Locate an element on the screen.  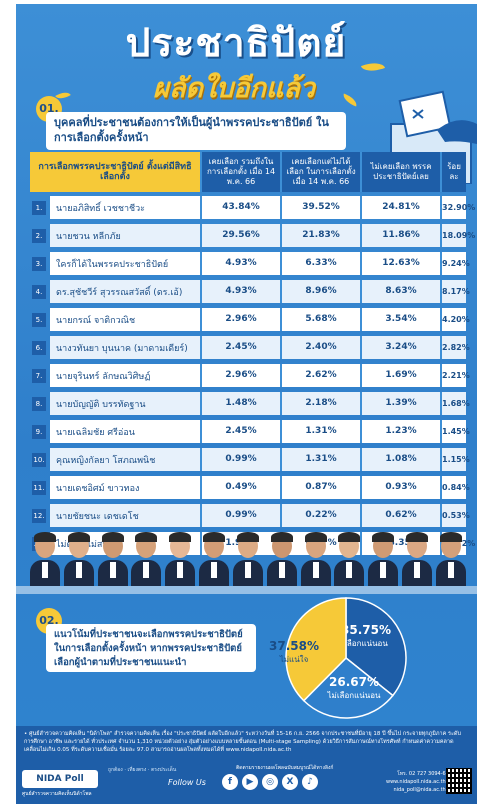
row-number: 3. is located at coordinates (39, 263).